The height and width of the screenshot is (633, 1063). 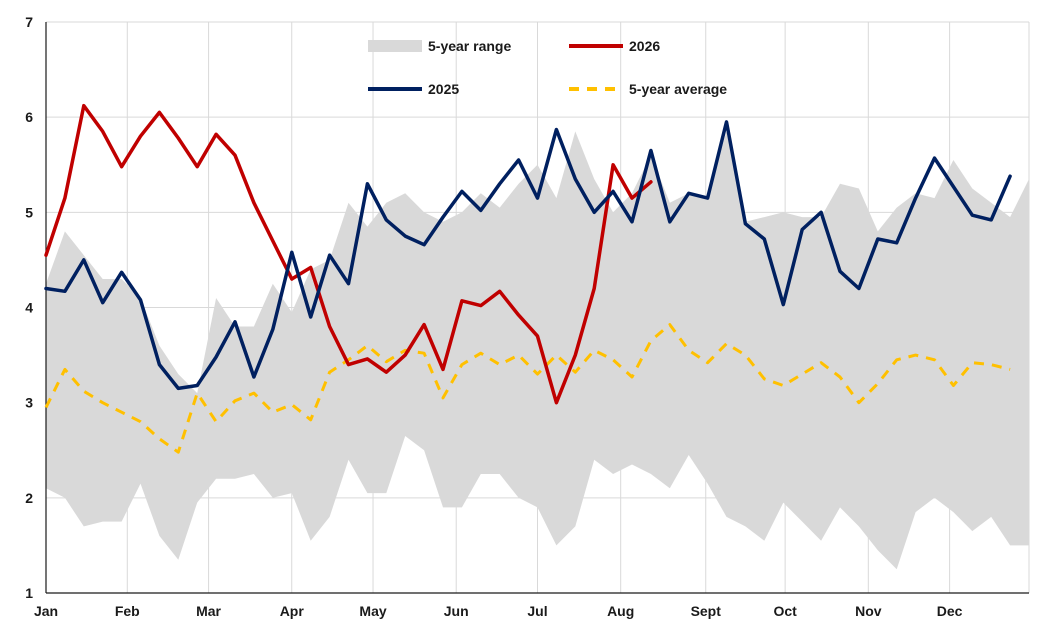 I want to click on y-tick-label: 2, so click(x=29, y=498).